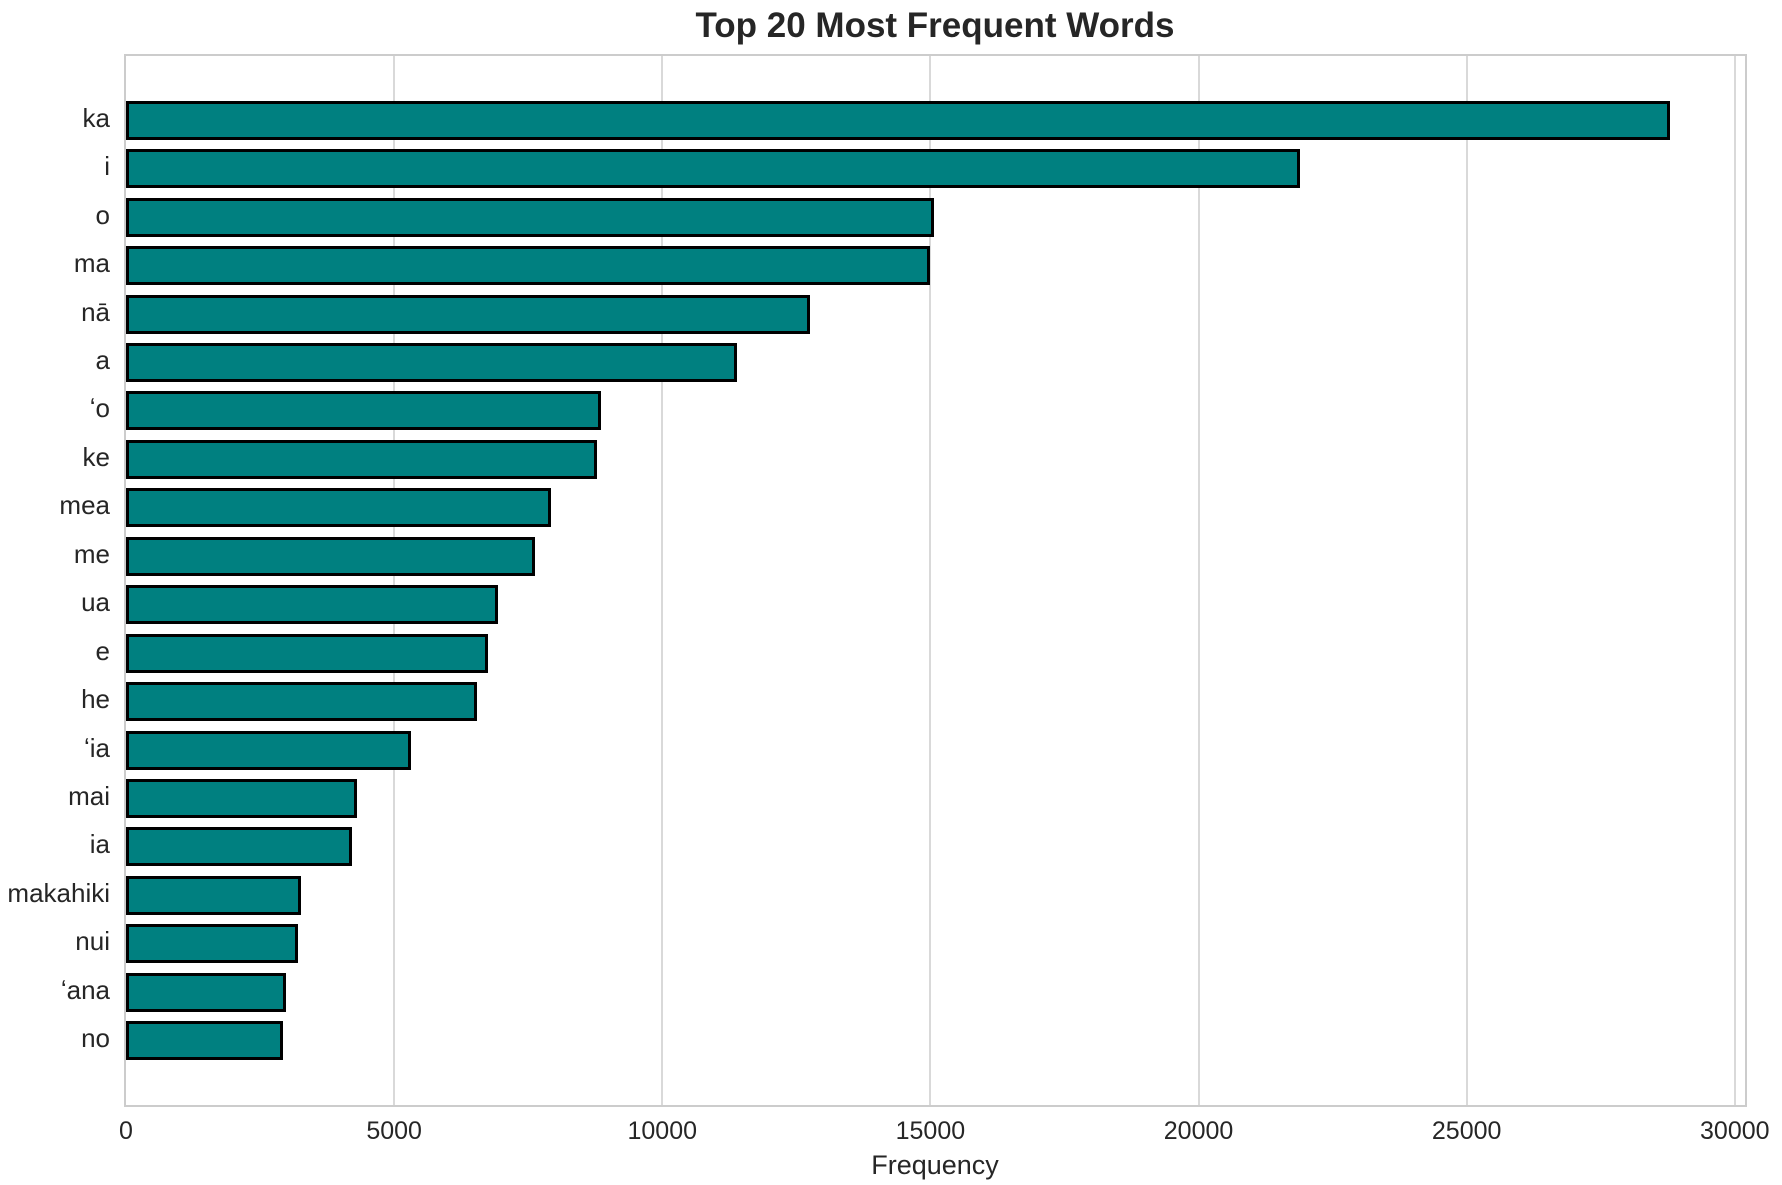  What do you see at coordinates (89, 796) in the screenshot?
I see `ytick-label-mai: mai` at bounding box center [89, 796].